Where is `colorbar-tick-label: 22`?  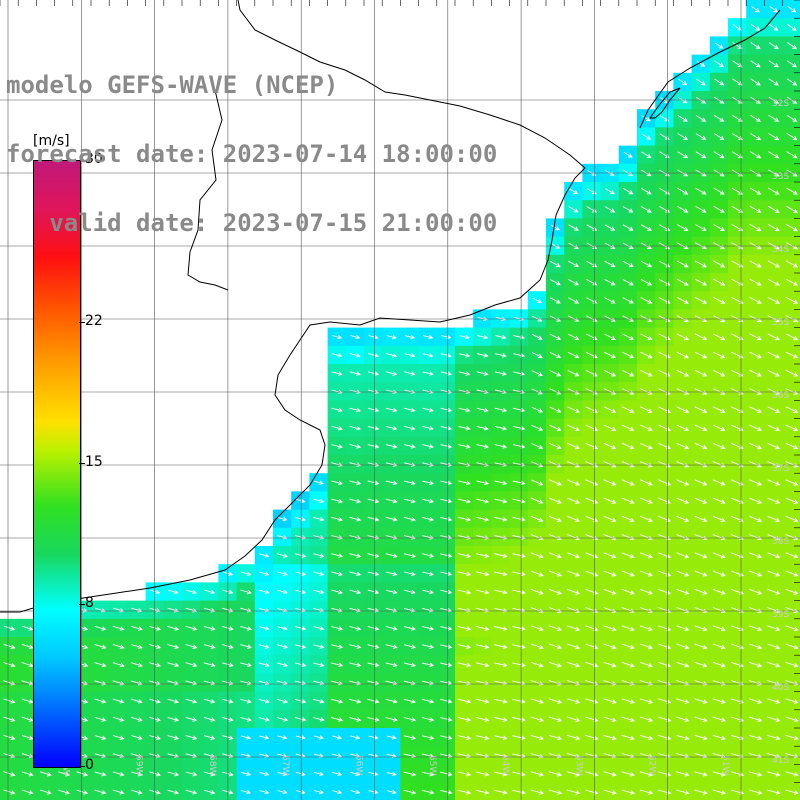 colorbar-tick-label: 22 is located at coordinates (94, 320).